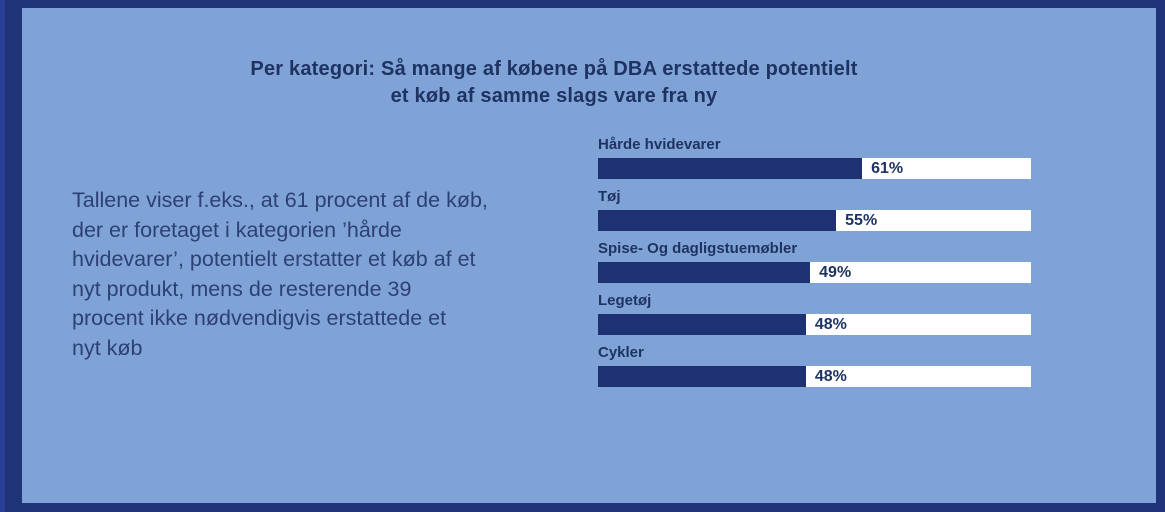 Image resolution: width=1165 pixels, height=512 pixels. What do you see at coordinates (861, 220) in the screenshot?
I see `value-label: 55%` at bounding box center [861, 220].